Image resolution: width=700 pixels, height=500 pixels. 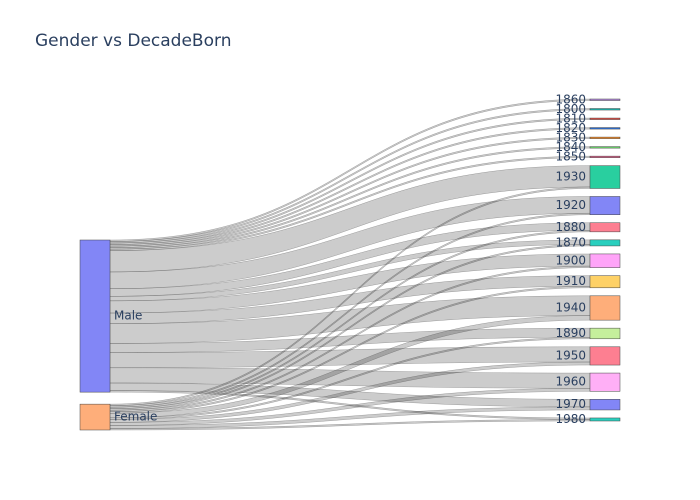 I want to click on node-1920, so click(x=605, y=205).